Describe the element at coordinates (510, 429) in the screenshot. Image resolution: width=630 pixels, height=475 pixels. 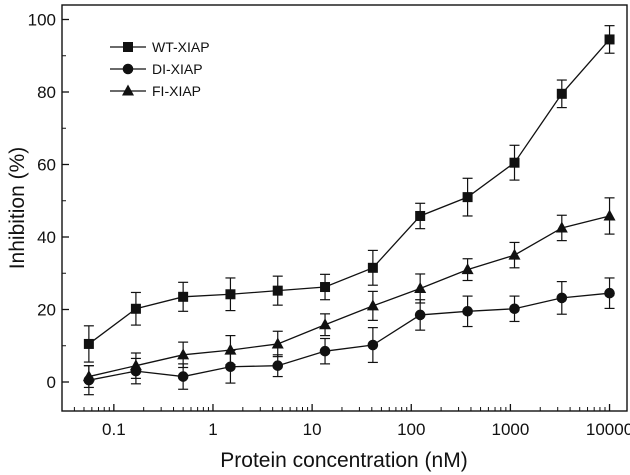
I see `x-tick-label: 1000` at that location.